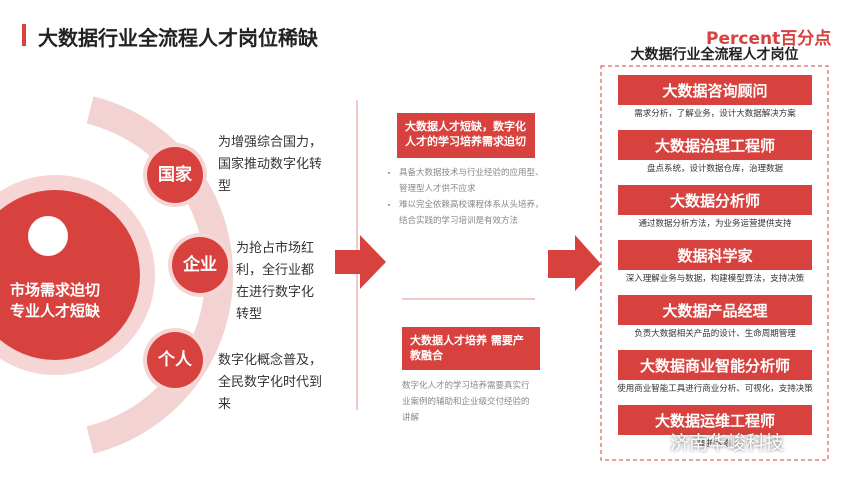  Describe the element at coordinates (715, 145) in the screenshot. I see `role-name: 大数据治理工程师` at that location.